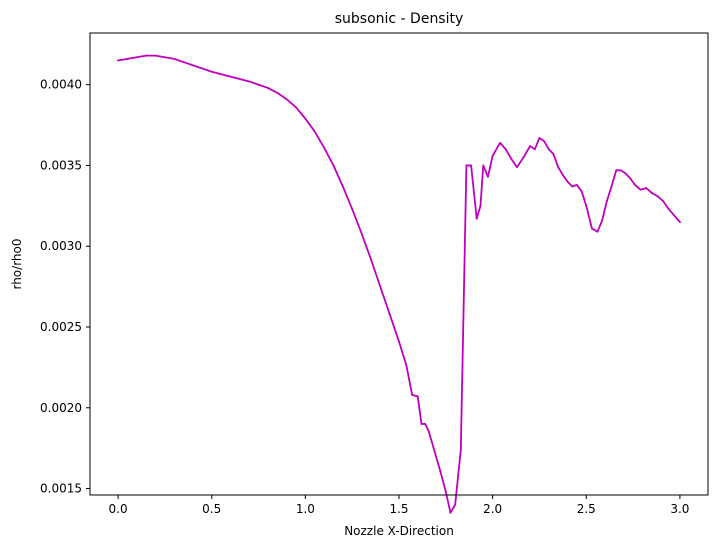 Image resolution: width=717 pixels, height=551 pixels. What do you see at coordinates (398, 509) in the screenshot?
I see `x-tick-label: 1.5` at bounding box center [398, 509].